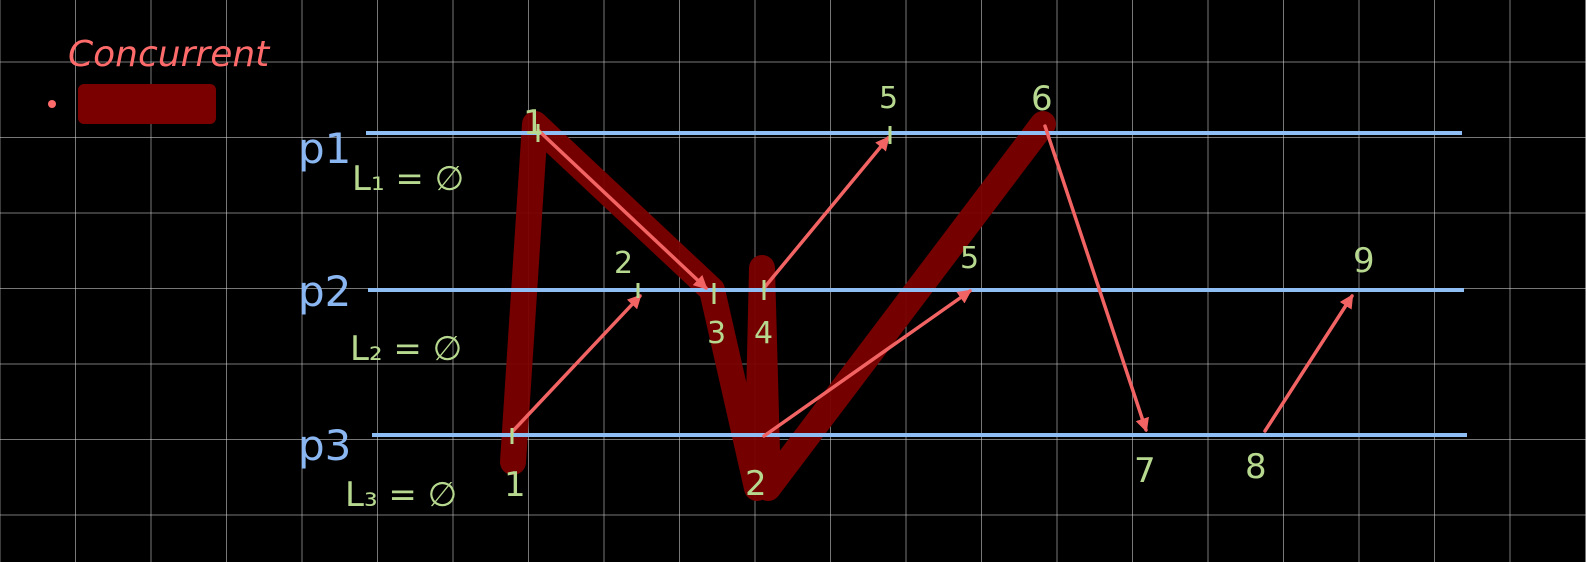 The image size is (1586, 562). What do you see at coordinates (324, 291) in the screenshot?
I see `process-label-p2: p2` at bounding box center [324, 291].